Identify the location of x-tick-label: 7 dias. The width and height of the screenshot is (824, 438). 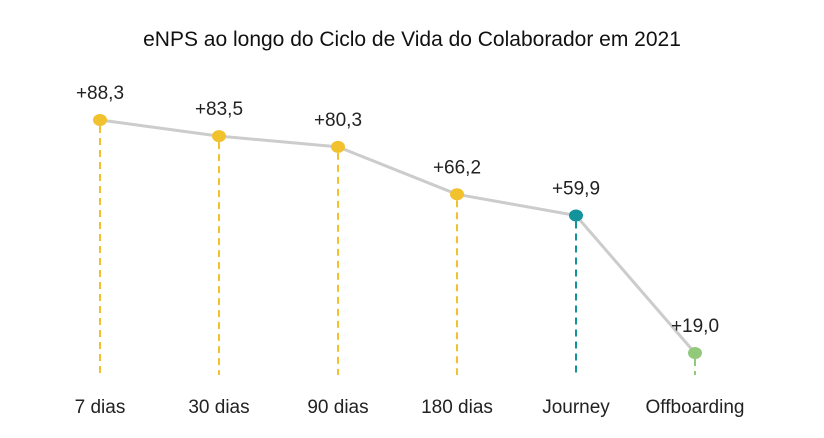
(100, 407).